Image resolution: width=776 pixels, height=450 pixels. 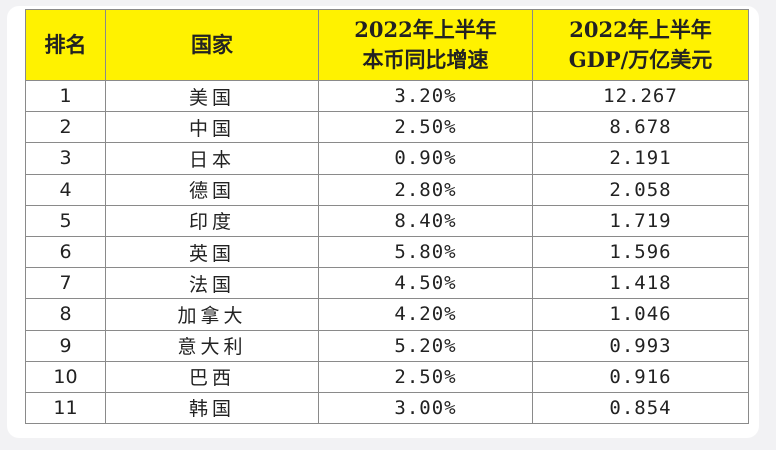 What do you see at coordinates (65, 158) in the screenshot?
I see `rank-cell: 3` at bounding box center [65, 158].